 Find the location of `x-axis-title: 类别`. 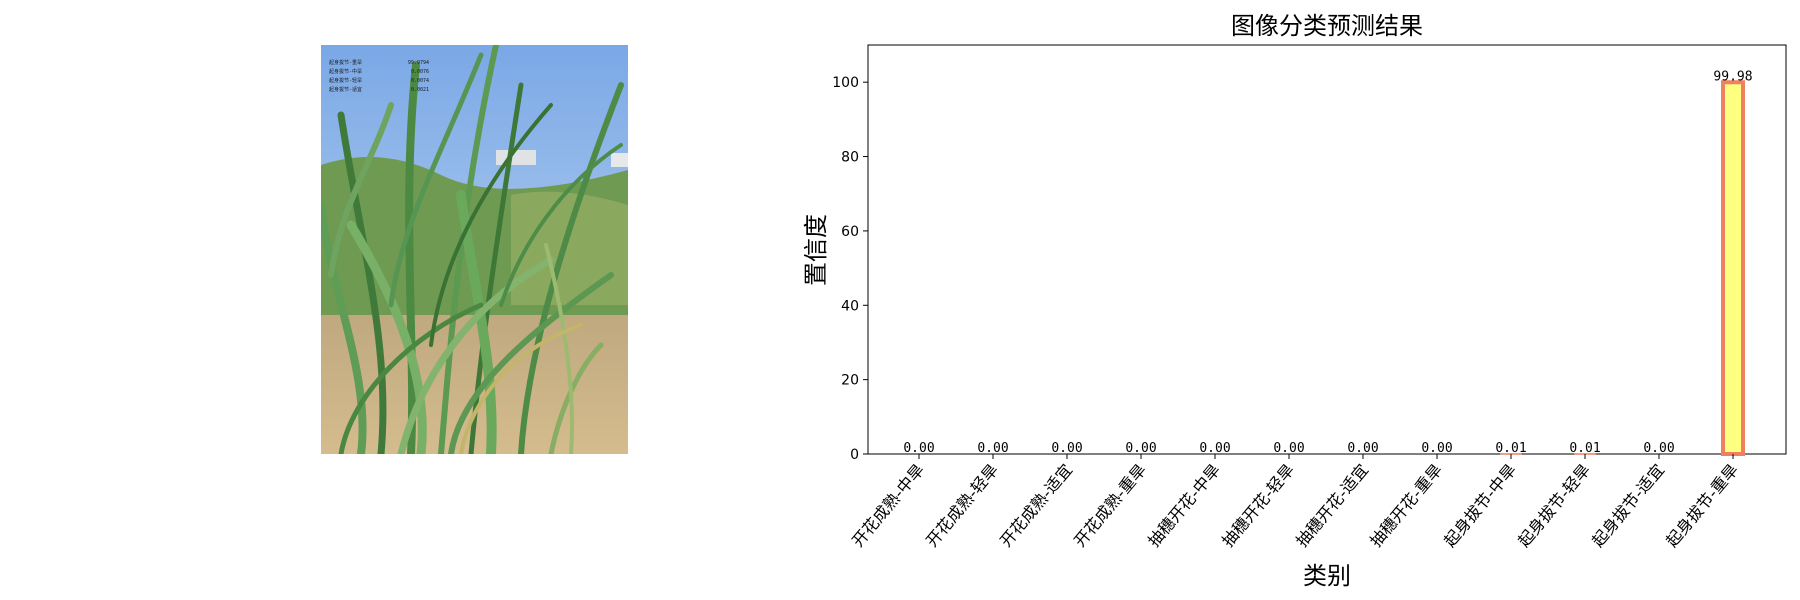

x-axis-title: 类别 is located at coordinates (1327, 576).